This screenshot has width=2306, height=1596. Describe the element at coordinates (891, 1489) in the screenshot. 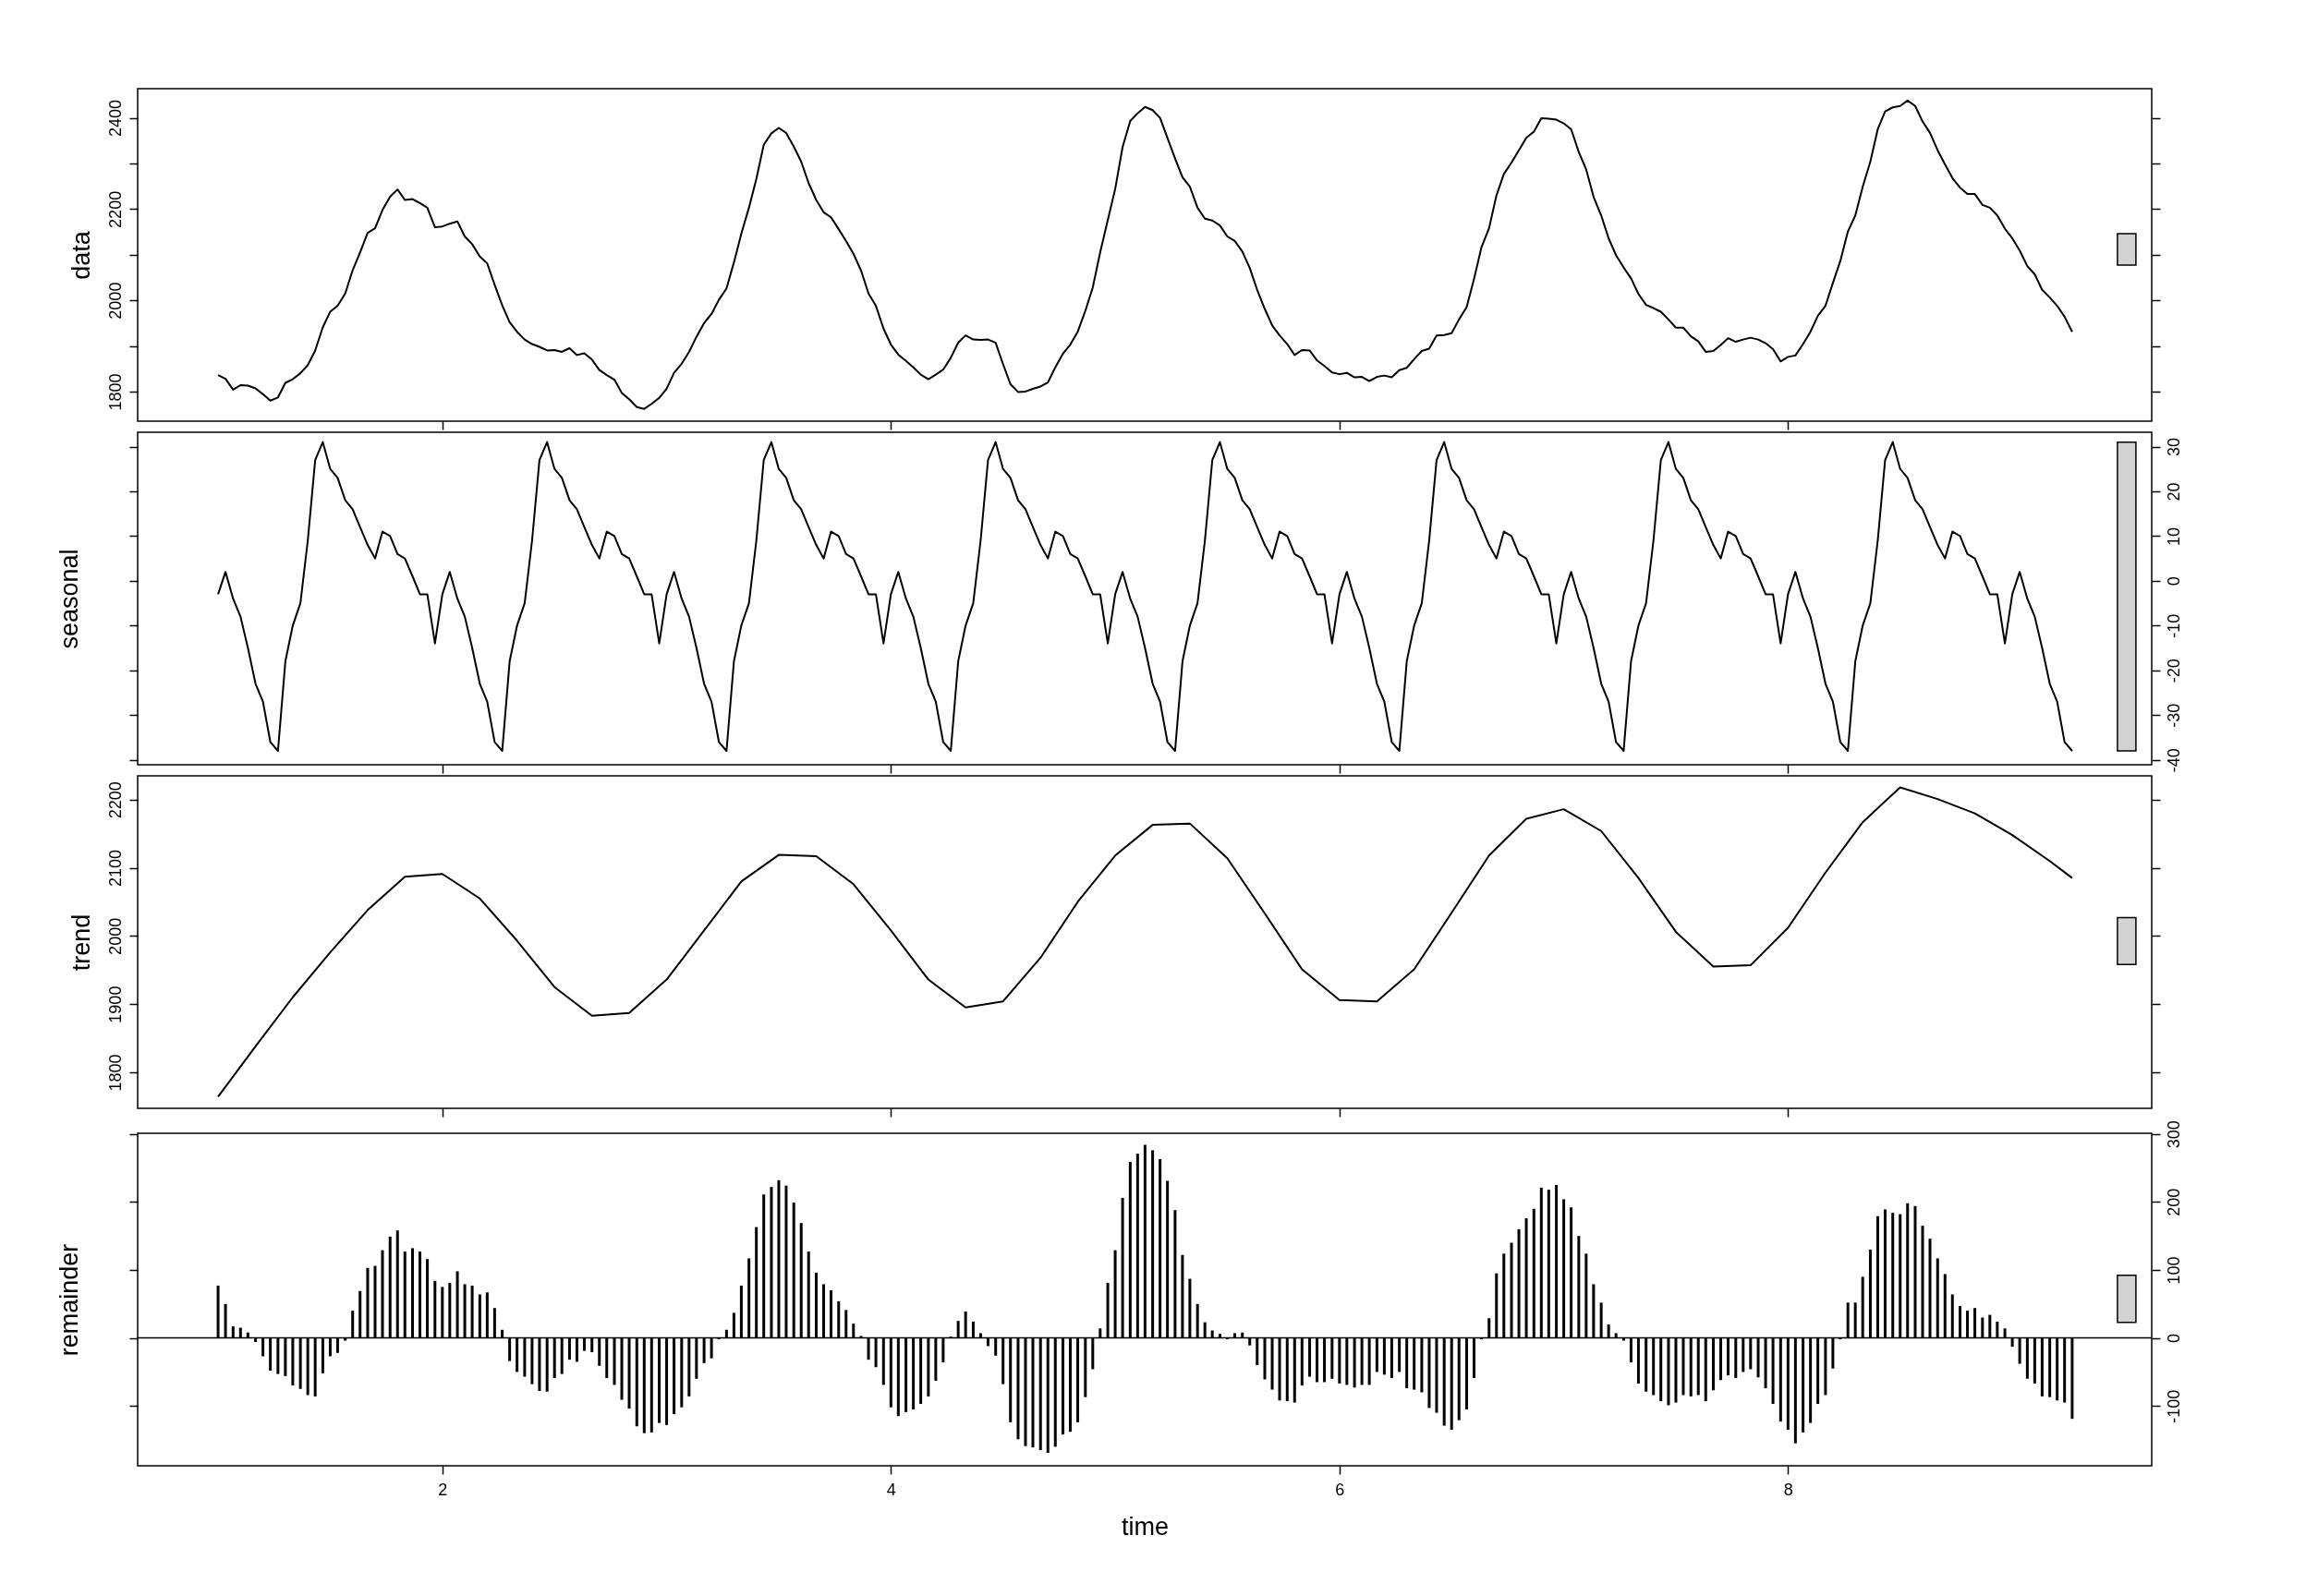

I see `x-tick-label: 4` at that location.